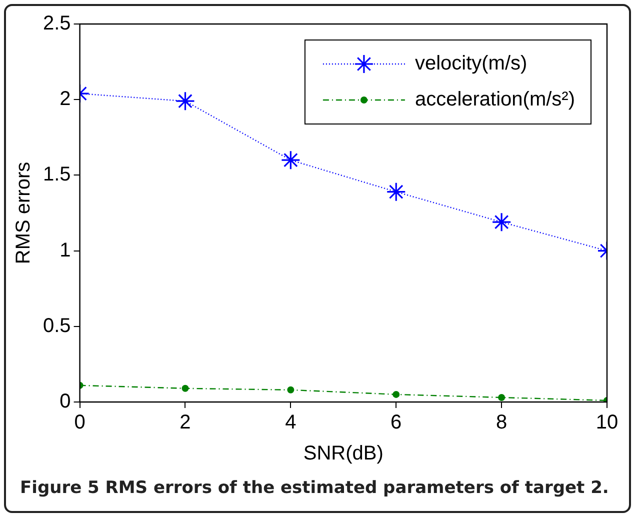 The width and height of the screenshot is (637, 519). What do you see at coordinates (56, 325) in the screenshot?
I see `y-tick-label: 0.5` at bounding box center [56, 325].